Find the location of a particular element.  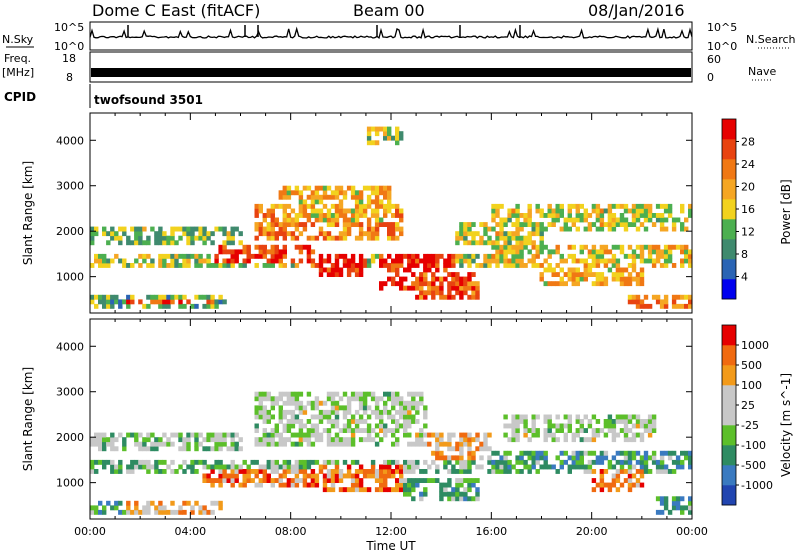

cpid-label: CPID is located at coordinates (20, 97).